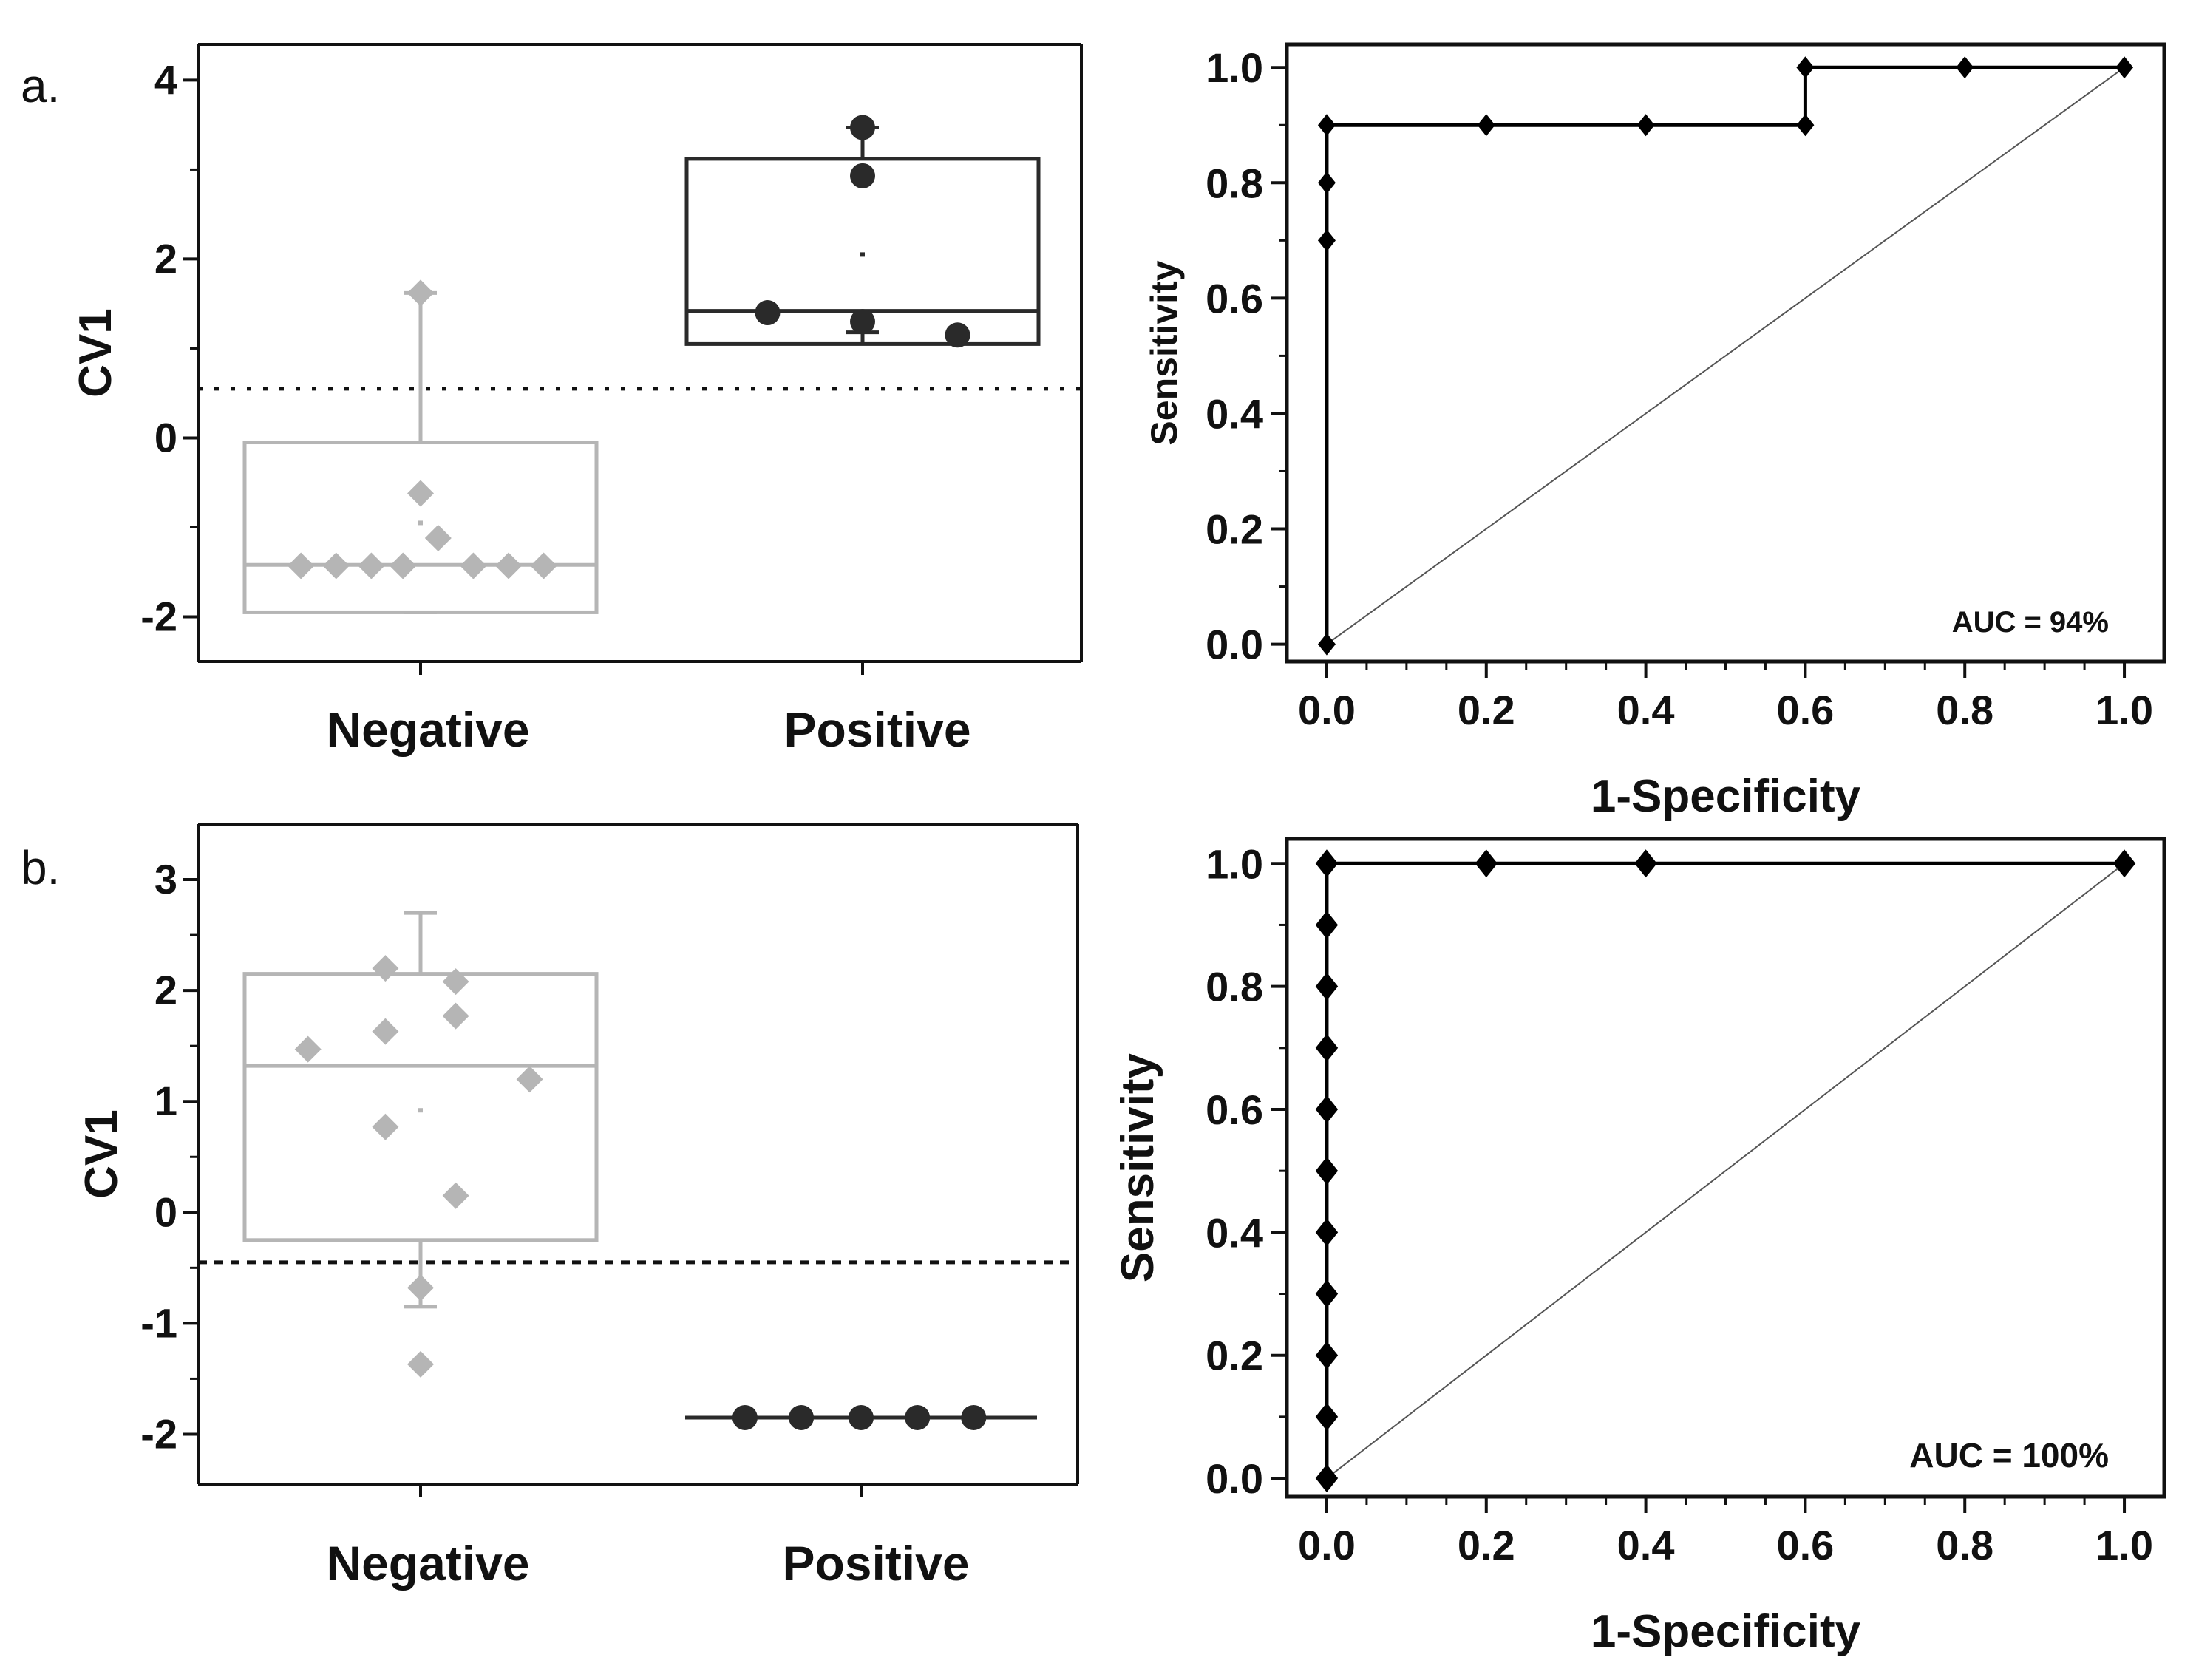  What do you see at coordinates (1726, 797) in the screenshot?
I see `x-axis-label: 1-Specificity` at bounding box center [1726, 797].